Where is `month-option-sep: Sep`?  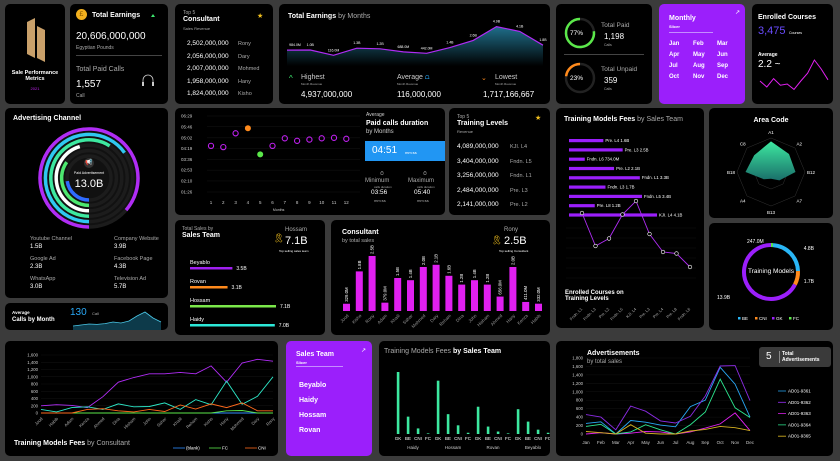
month-option-sep: Sep is located at coordinates (723, 66).